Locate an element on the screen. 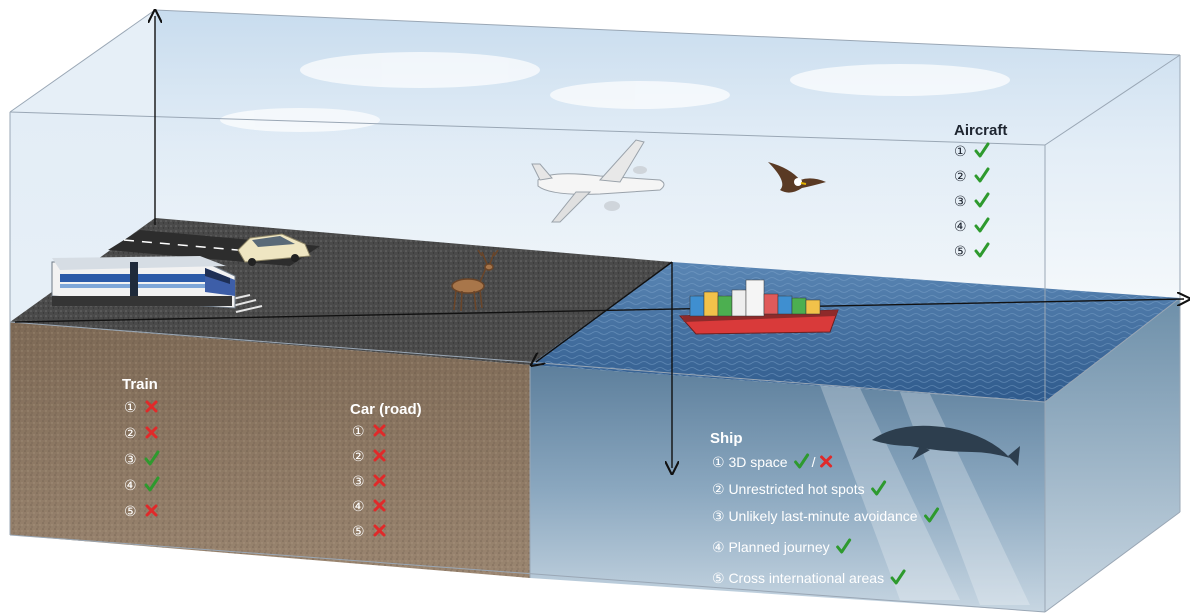  car-item-number: ③ is located at coordinates (358, 481).